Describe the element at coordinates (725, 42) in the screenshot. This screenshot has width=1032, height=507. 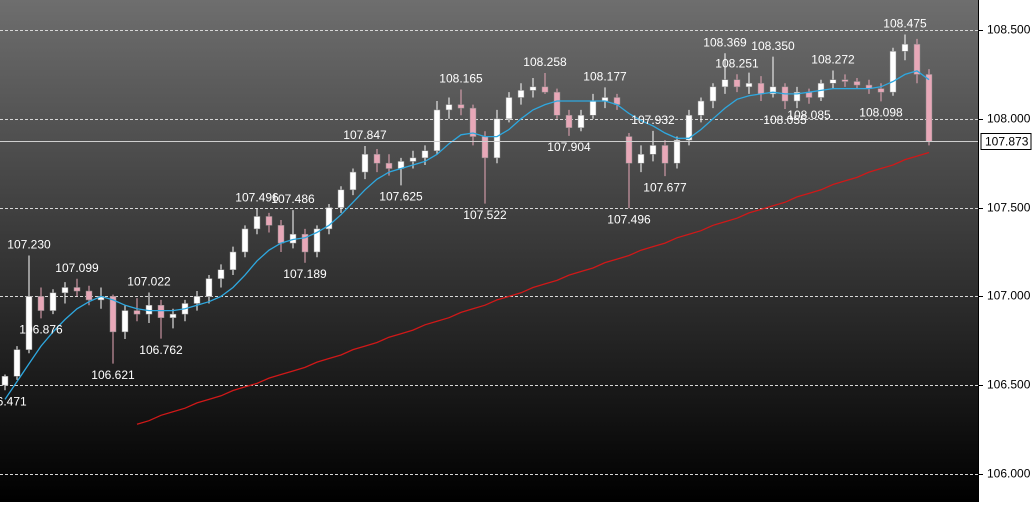
I see `high-label: 108.369` at that location.